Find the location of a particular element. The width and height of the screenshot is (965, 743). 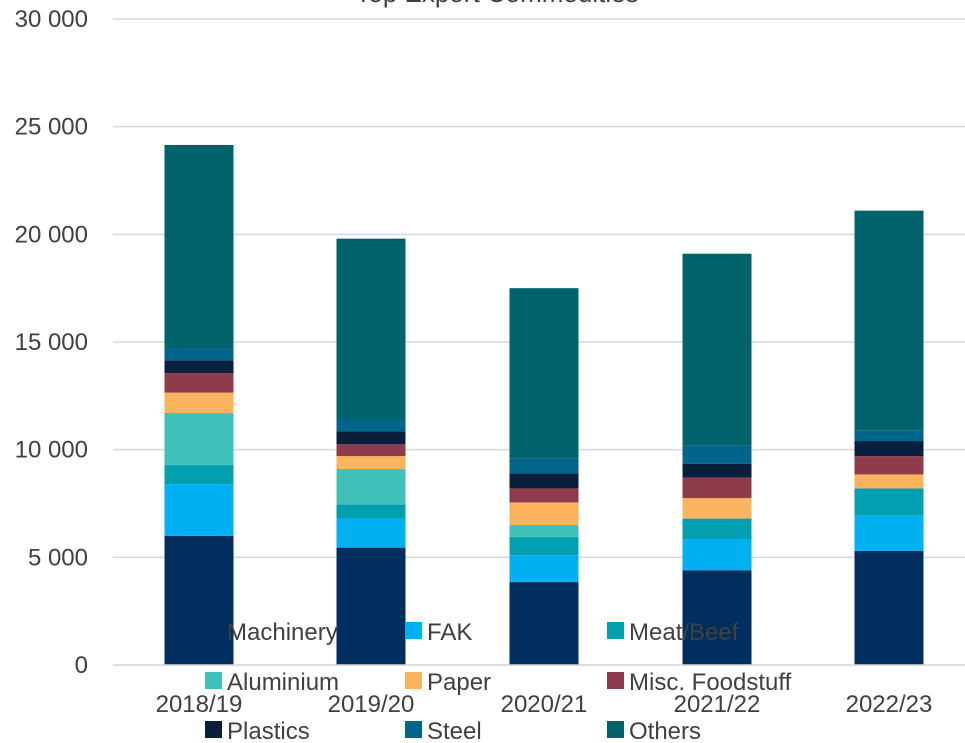

legend-item: Paper is located at coordinates (448, 682).